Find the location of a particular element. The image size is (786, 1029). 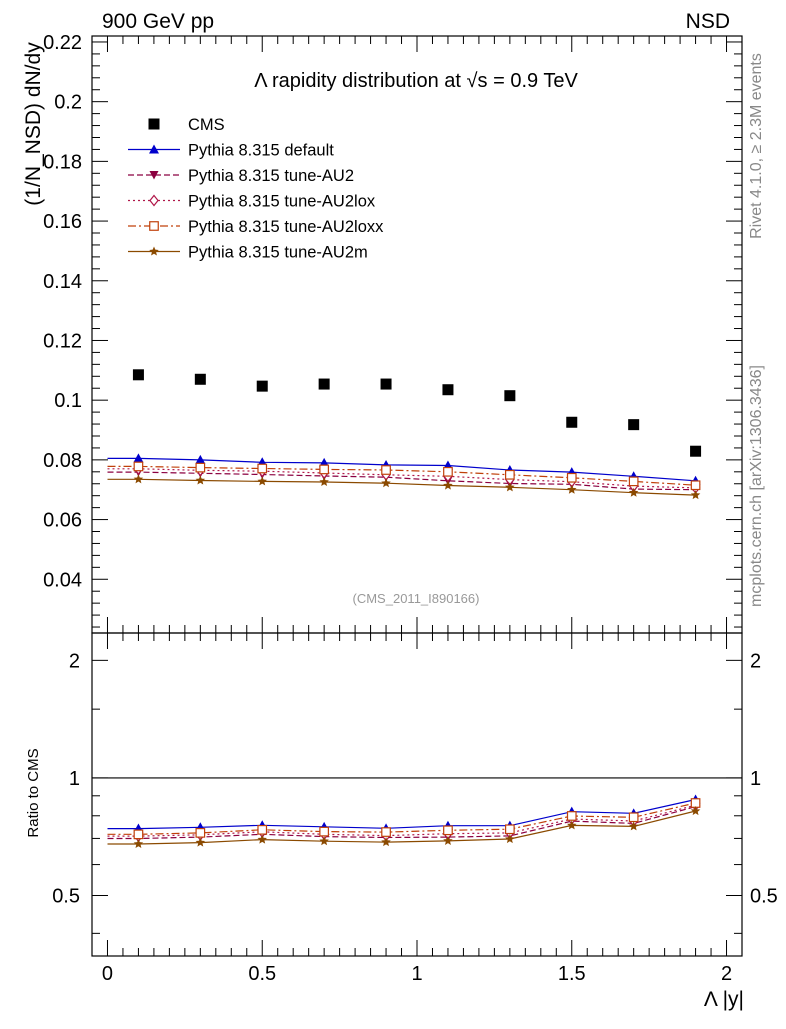

y-tick-label-main: 0.18 is located at coordinates (62, 162).